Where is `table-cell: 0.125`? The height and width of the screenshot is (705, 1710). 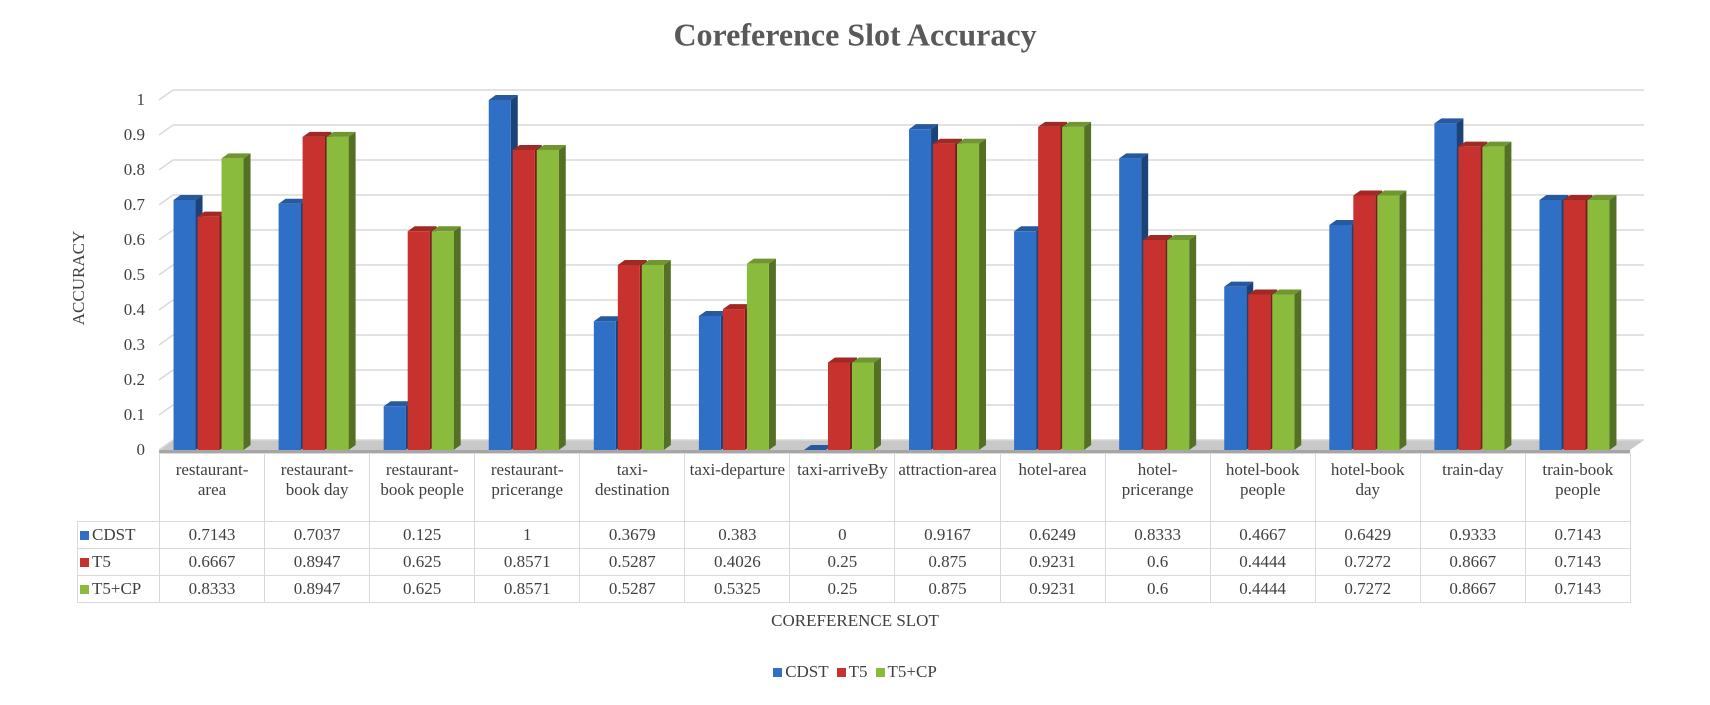
table-cell: 0.125 is located at coordinates (422, 535).